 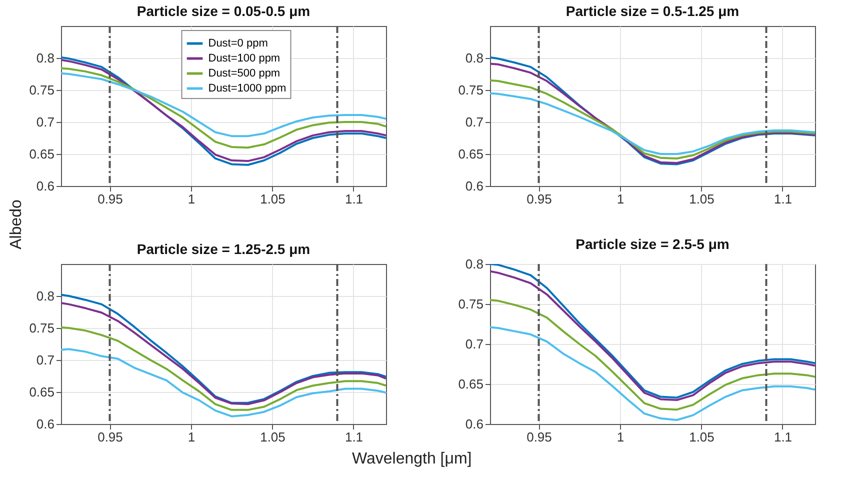 I want to click on legend-label: Dust=500 ppm, so click(x=244, y=74).